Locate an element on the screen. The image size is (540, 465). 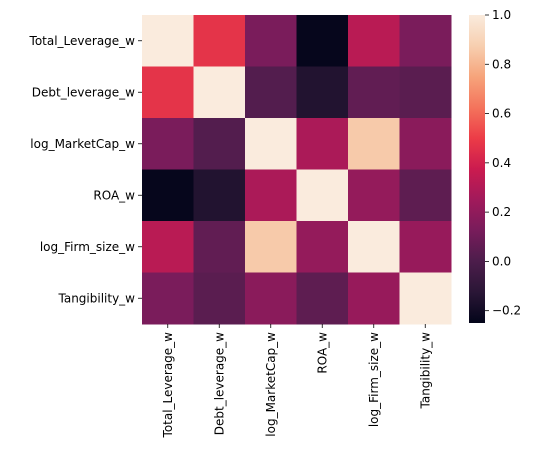
colorbar-tick-label: 0.0 is located at coordinates (501, 261).